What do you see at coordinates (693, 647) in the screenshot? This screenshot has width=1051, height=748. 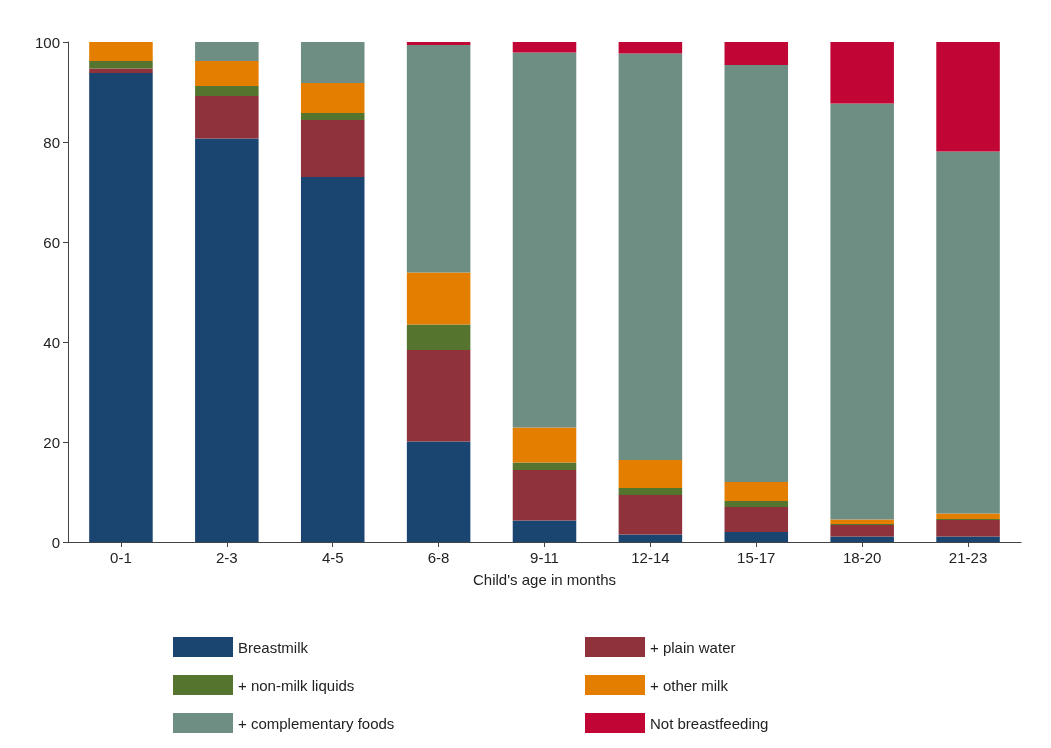 I see `legend-label: + plain water` at bounding box center [693, 647].